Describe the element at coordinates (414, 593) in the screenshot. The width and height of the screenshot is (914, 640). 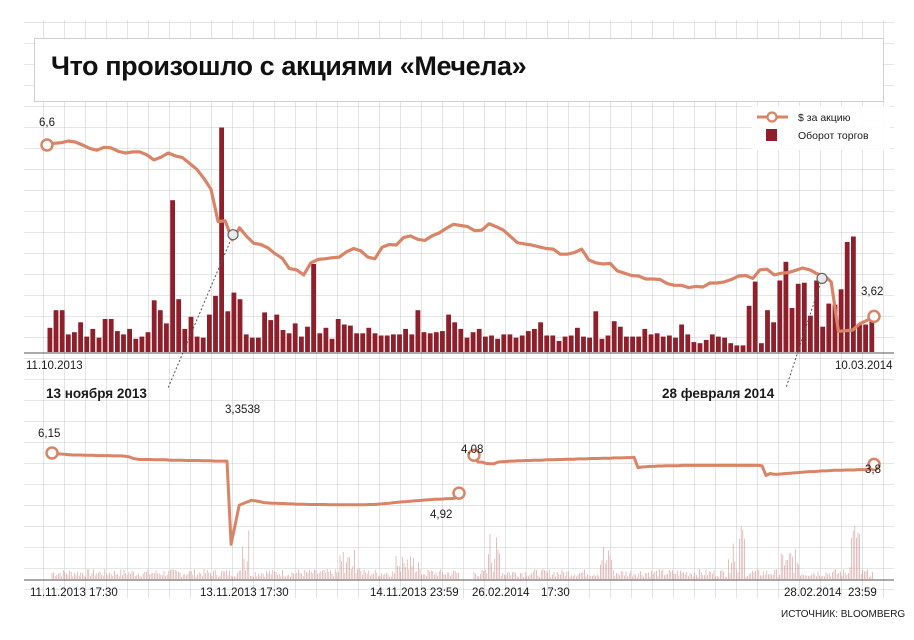
I see `bottom-x-label: 14.11.2013 23:59` at that location.